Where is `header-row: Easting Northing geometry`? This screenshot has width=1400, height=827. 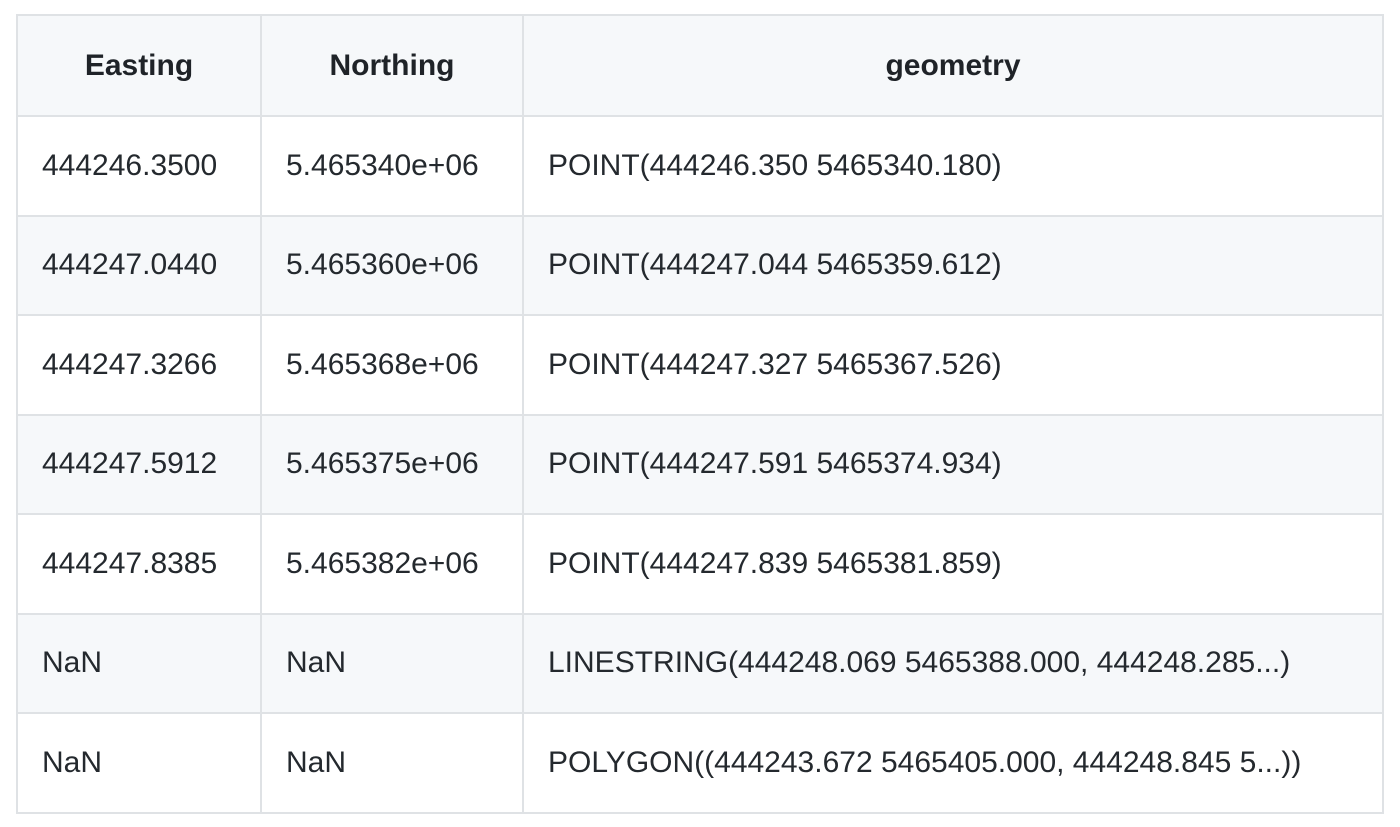
header-row: Easting Northing geometry is located at coordinates (700, 65).